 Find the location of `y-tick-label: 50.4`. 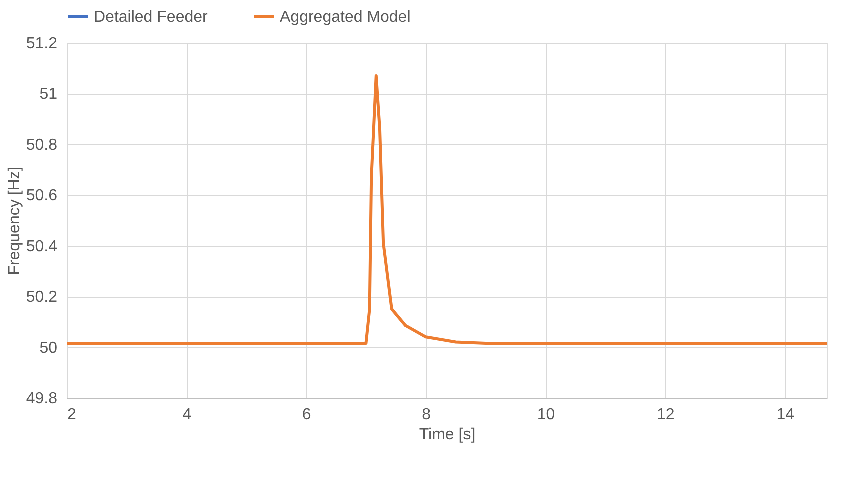

y-tick-label: 50.4 is located at coordinates (42, 247).